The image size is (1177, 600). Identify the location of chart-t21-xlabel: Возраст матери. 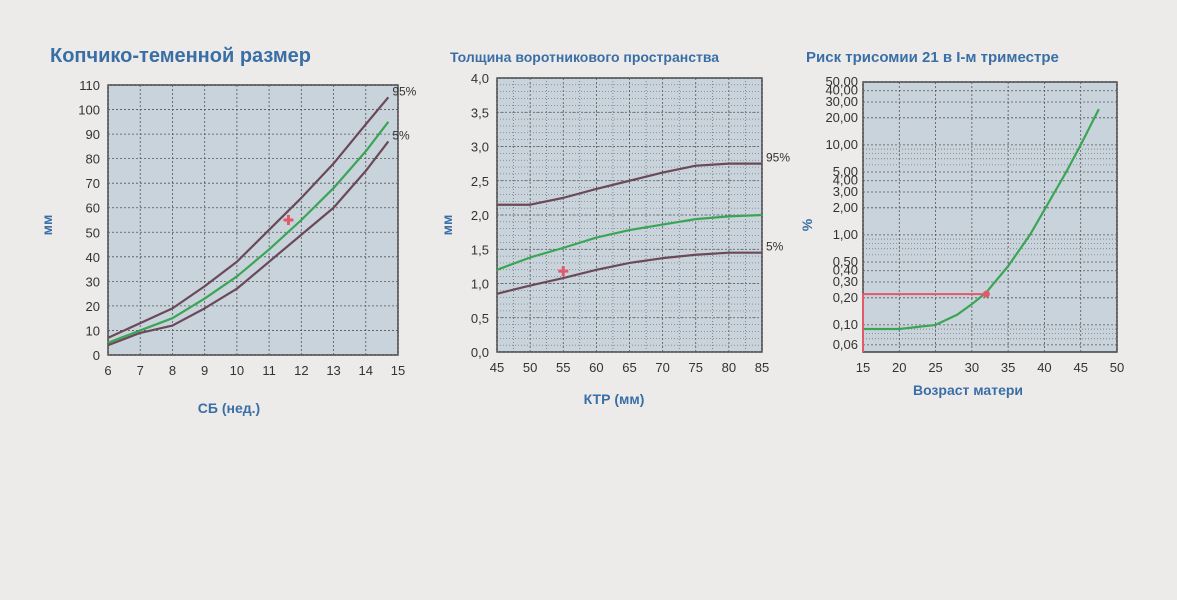
(968, 390).